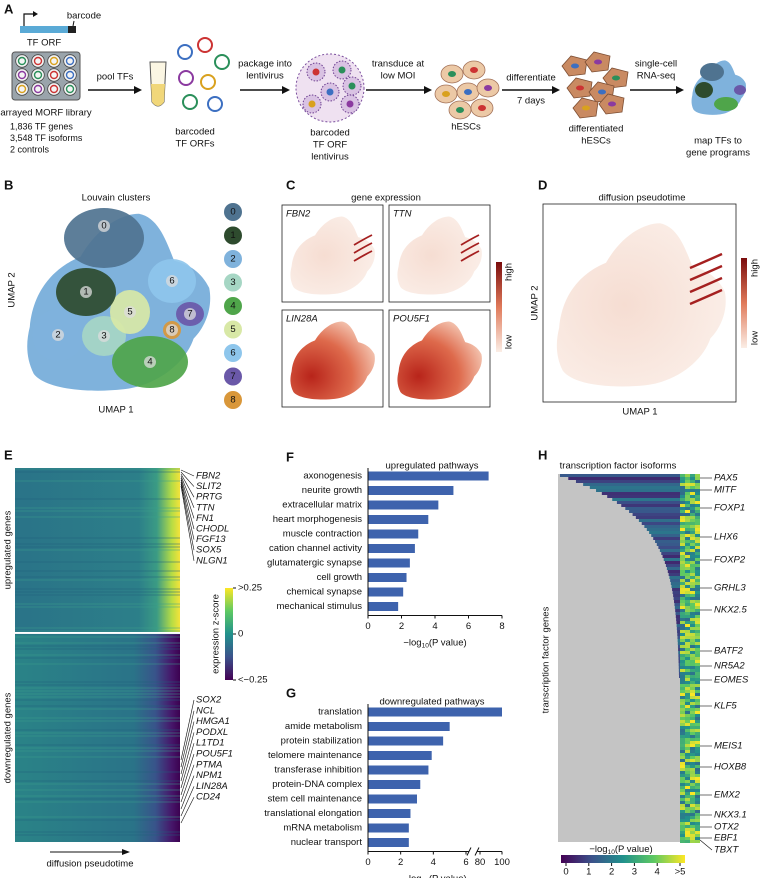  I want to click on category-label: heart morphogenesis, so click(317, 519).